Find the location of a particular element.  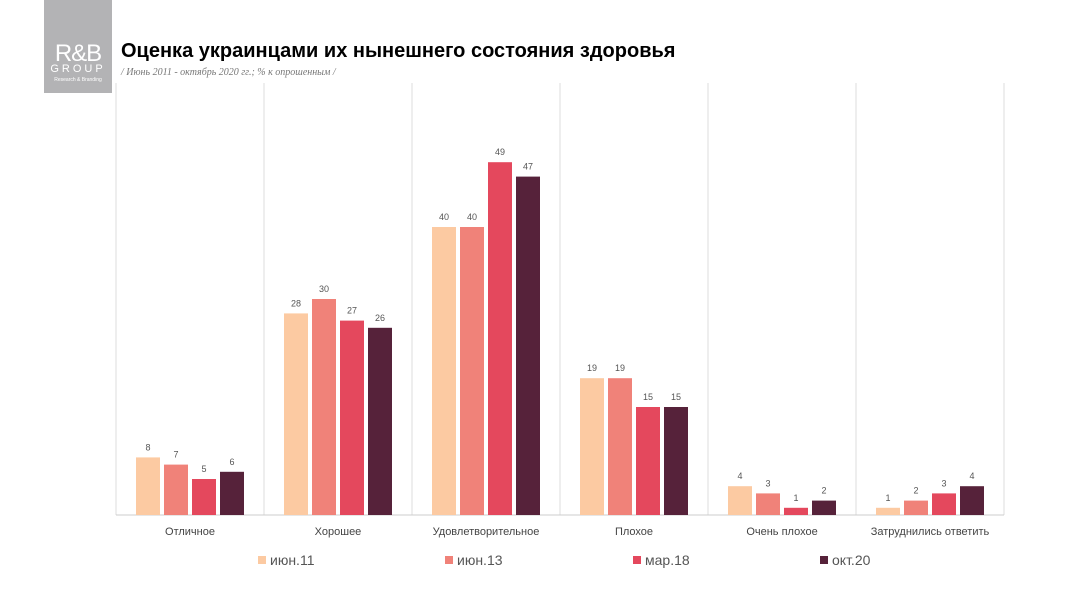

legend-item: мар.18 is located at coordinates (661, 560).